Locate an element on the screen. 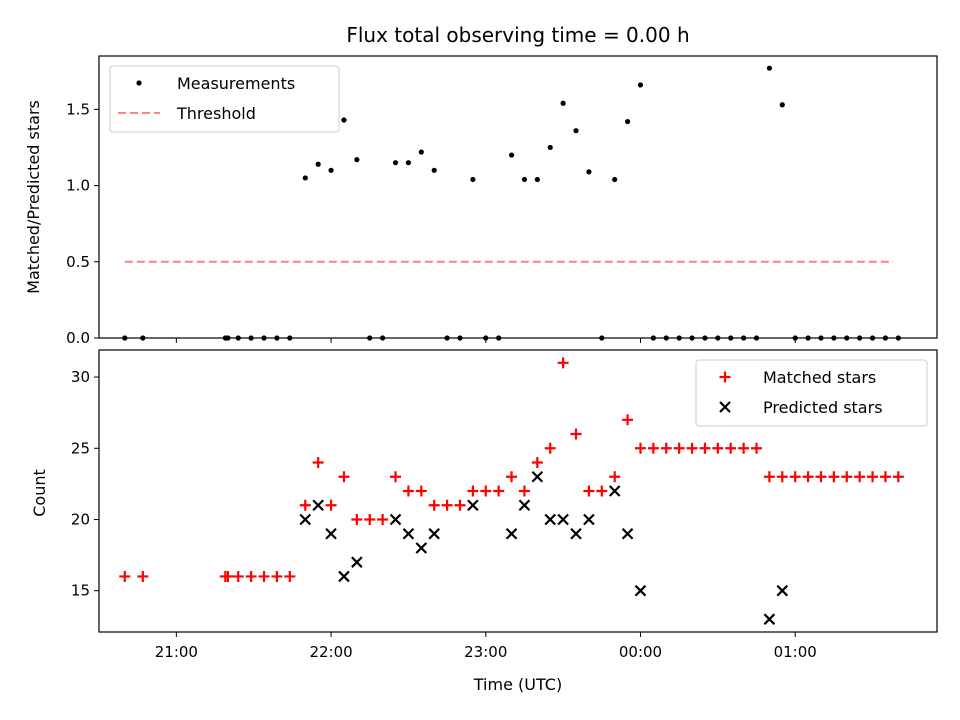 This screenshot has height=720, width=960. top-chart-legend-measurements-label: Measurements is located at coordinates (236, 83).